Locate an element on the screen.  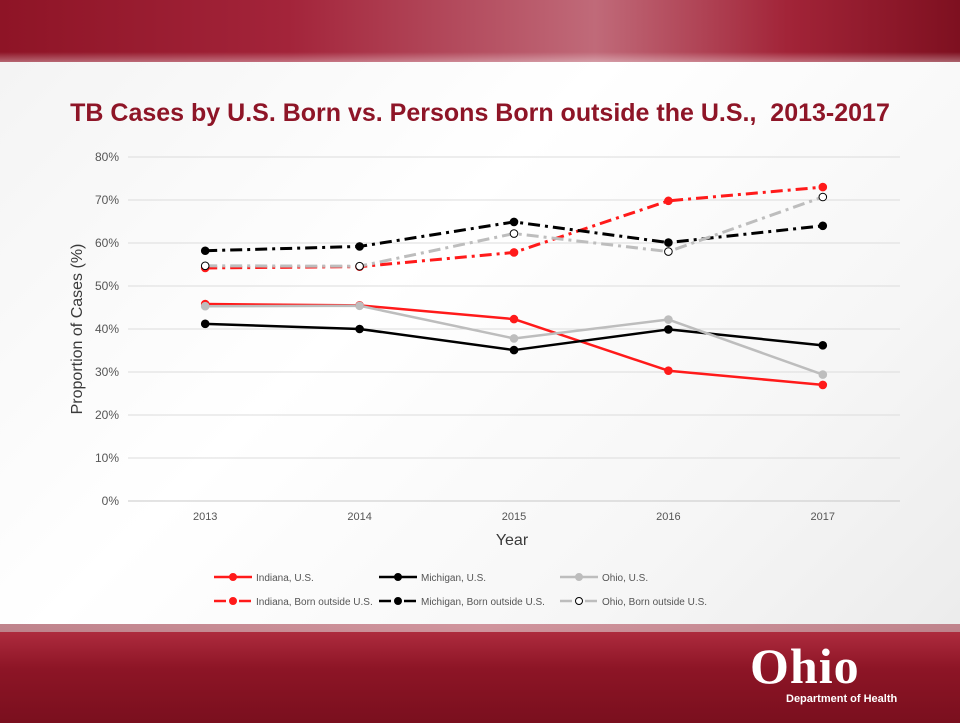
y-tick-label: 40% is located at coordinates (107, 329).